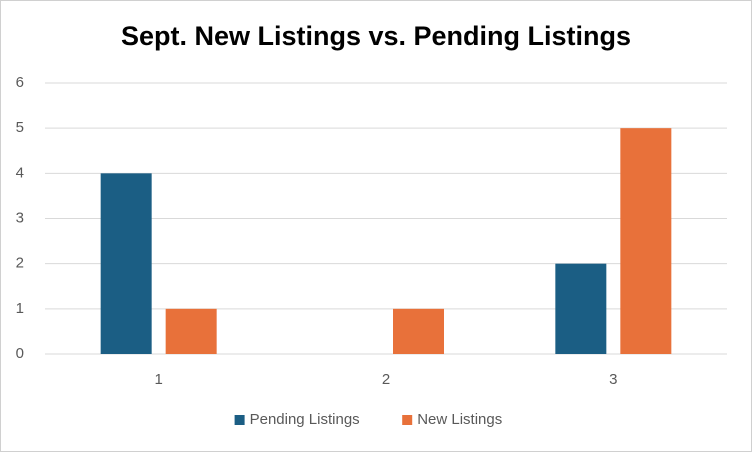 This screenshot has height=452, width=752. Describe the element at coordinates (20, 82) in the screenshot. I see `y-tick-label: 6` at that location.